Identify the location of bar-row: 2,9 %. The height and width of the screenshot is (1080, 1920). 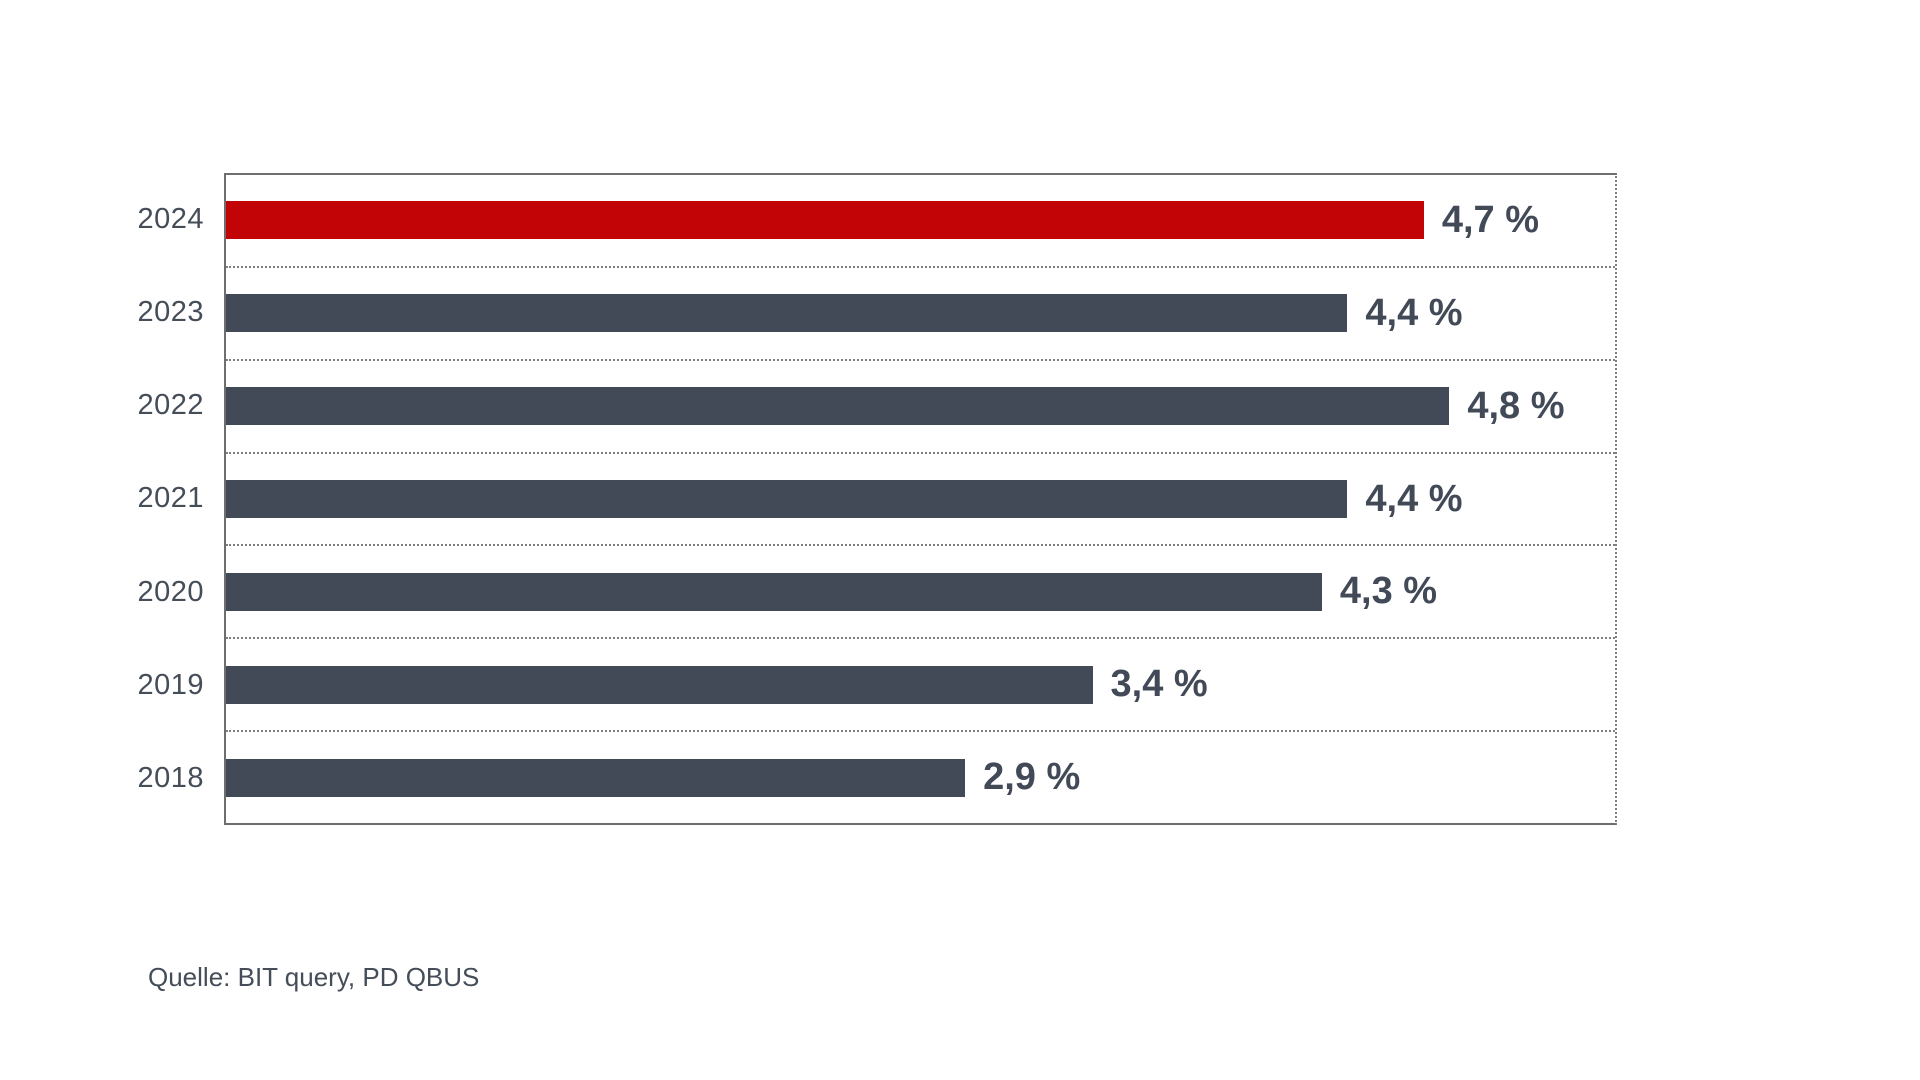
(920, 776).